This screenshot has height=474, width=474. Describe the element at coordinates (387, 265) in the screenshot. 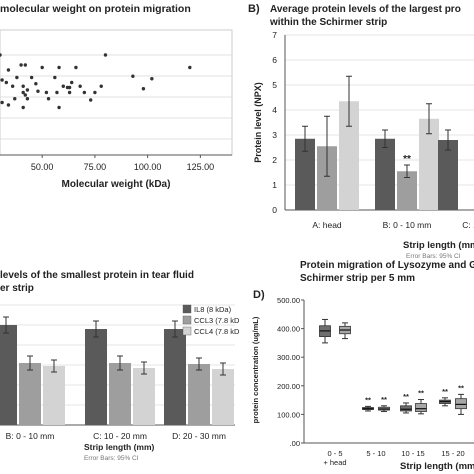

I see `panel-d-title: Protein migration of Lysozyme and Ga` at that location.